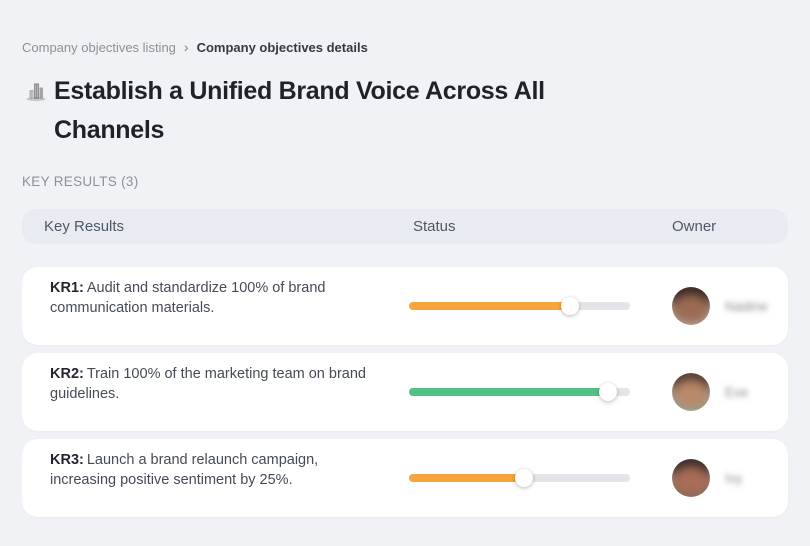 The height and width of the screenshot is (546, 810). Describe the element at coordinates (99, 47) in the screenshot. I see `breadcrumb-item-objectives-listing: Company objectives listing` at that location.